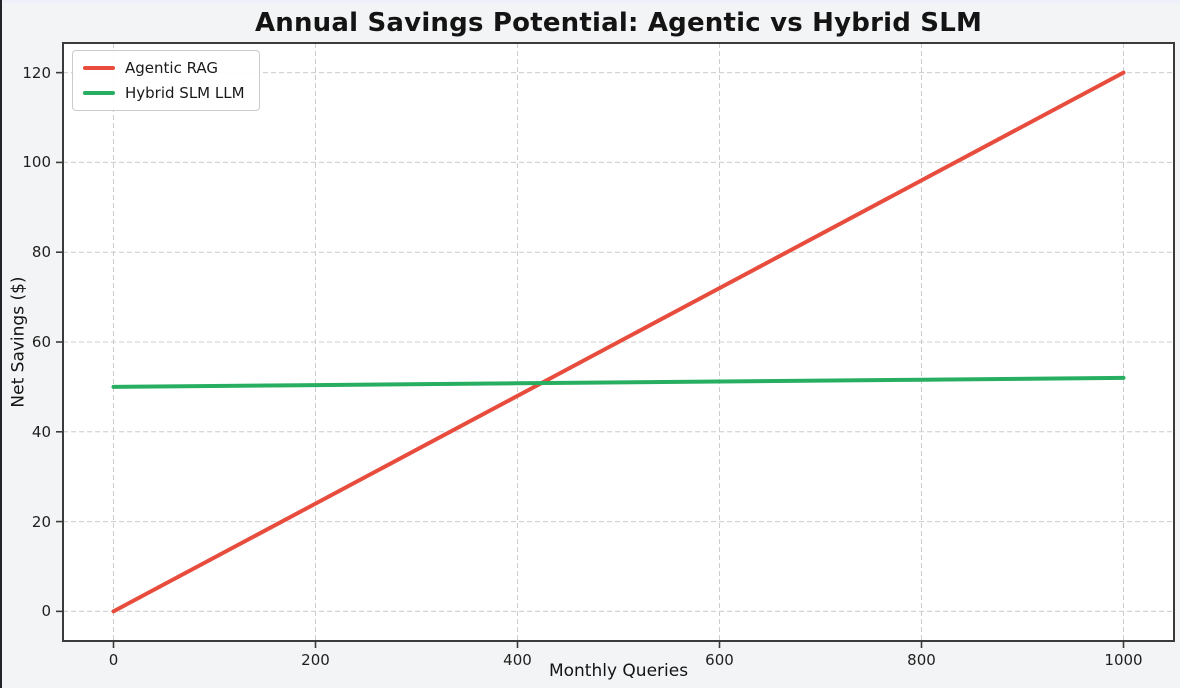 The image size is (1180, 688). What do you see at coordinates (41, 342) in the screenshot?
I see `y-tick-label: 60` at bounding box center [41, 342].